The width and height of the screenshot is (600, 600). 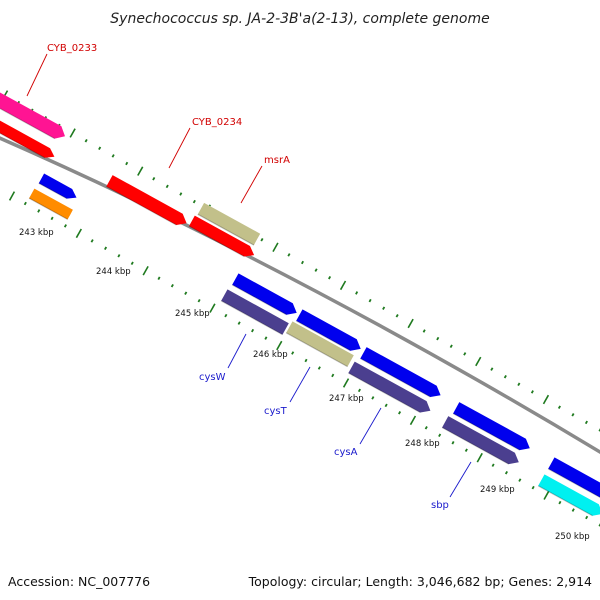 I want to click on gene-msra-body, so click(x=222, y=236).